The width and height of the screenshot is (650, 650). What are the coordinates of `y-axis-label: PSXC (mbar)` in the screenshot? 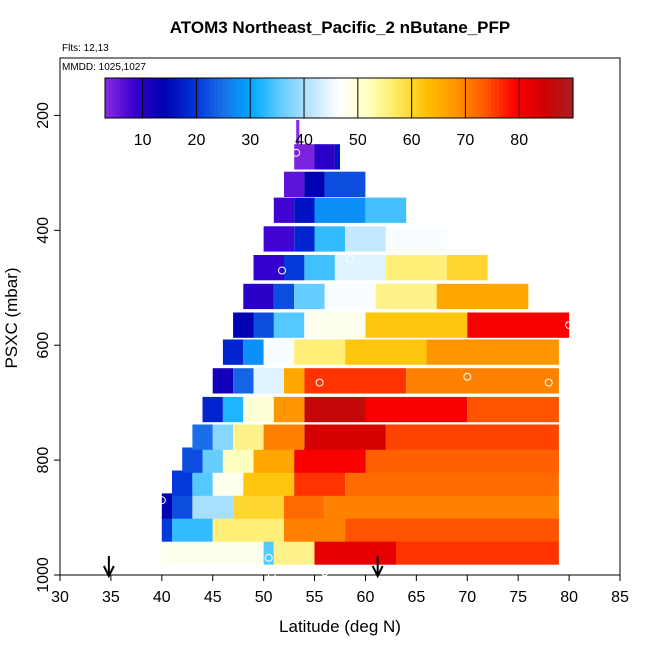 It's located at (11, 317).